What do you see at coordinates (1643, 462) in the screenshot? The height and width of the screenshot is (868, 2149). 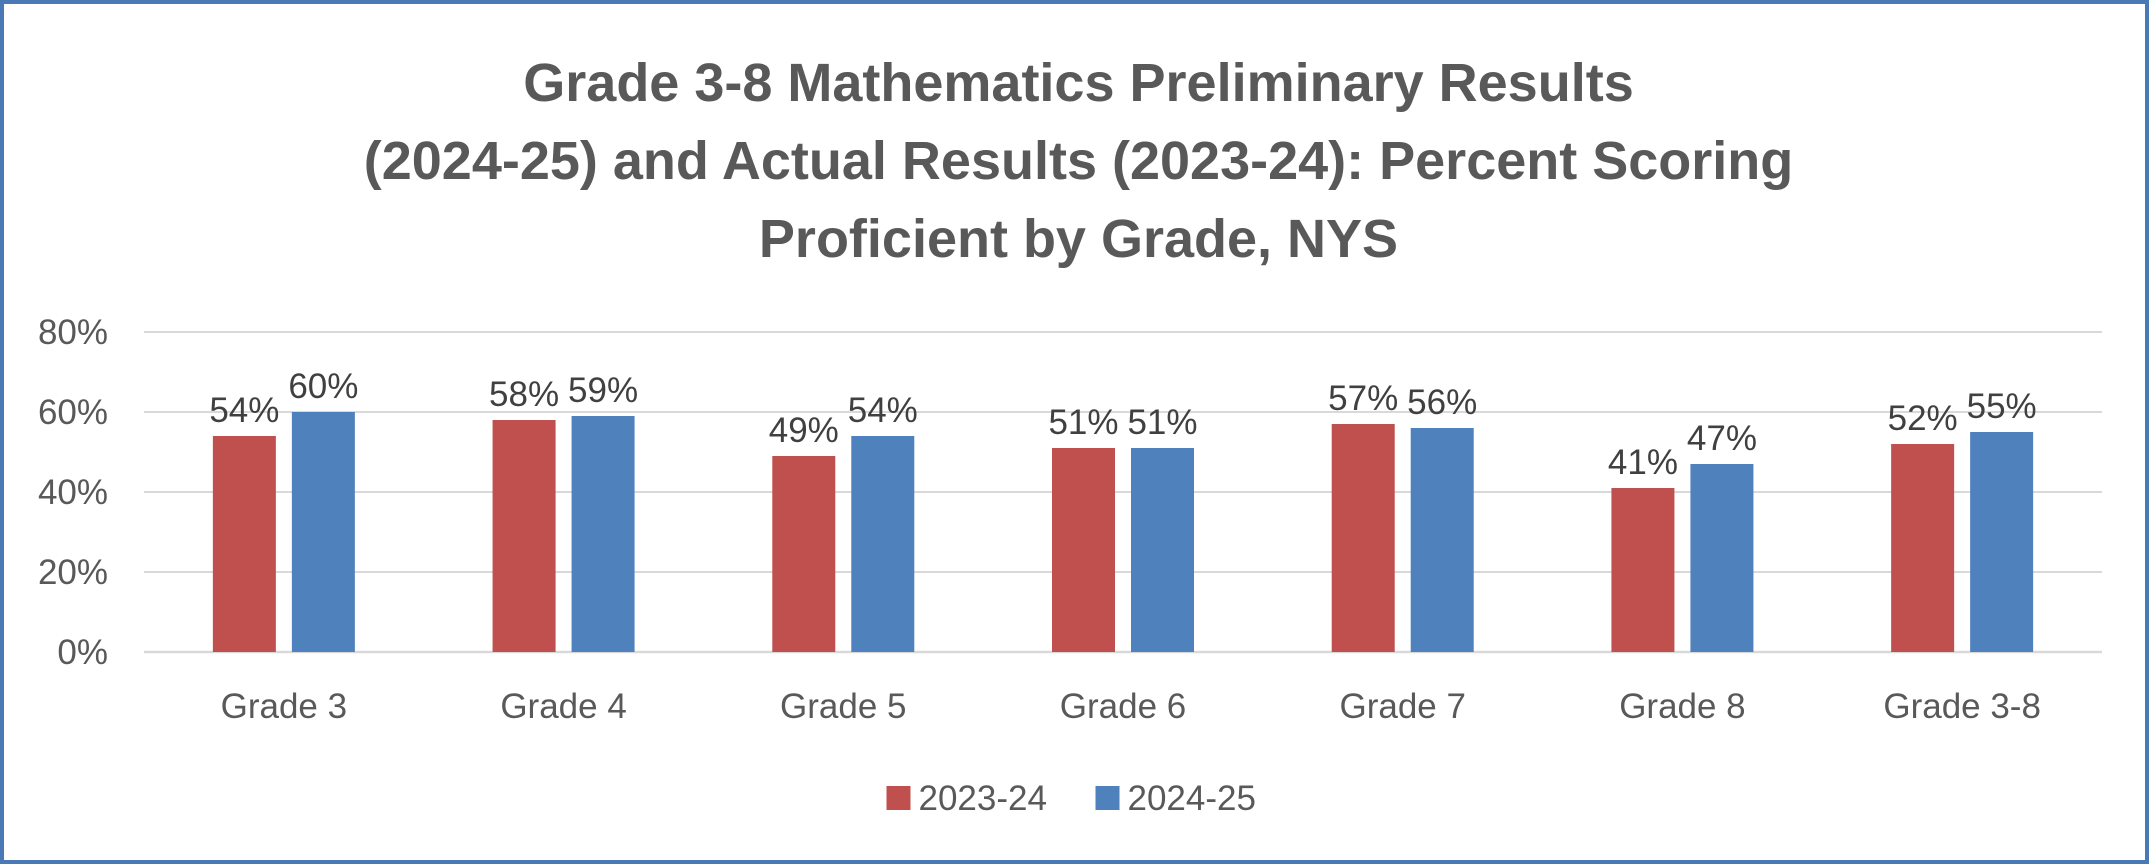 I see `data-label: 41%` at bounding box center [1643, 462].